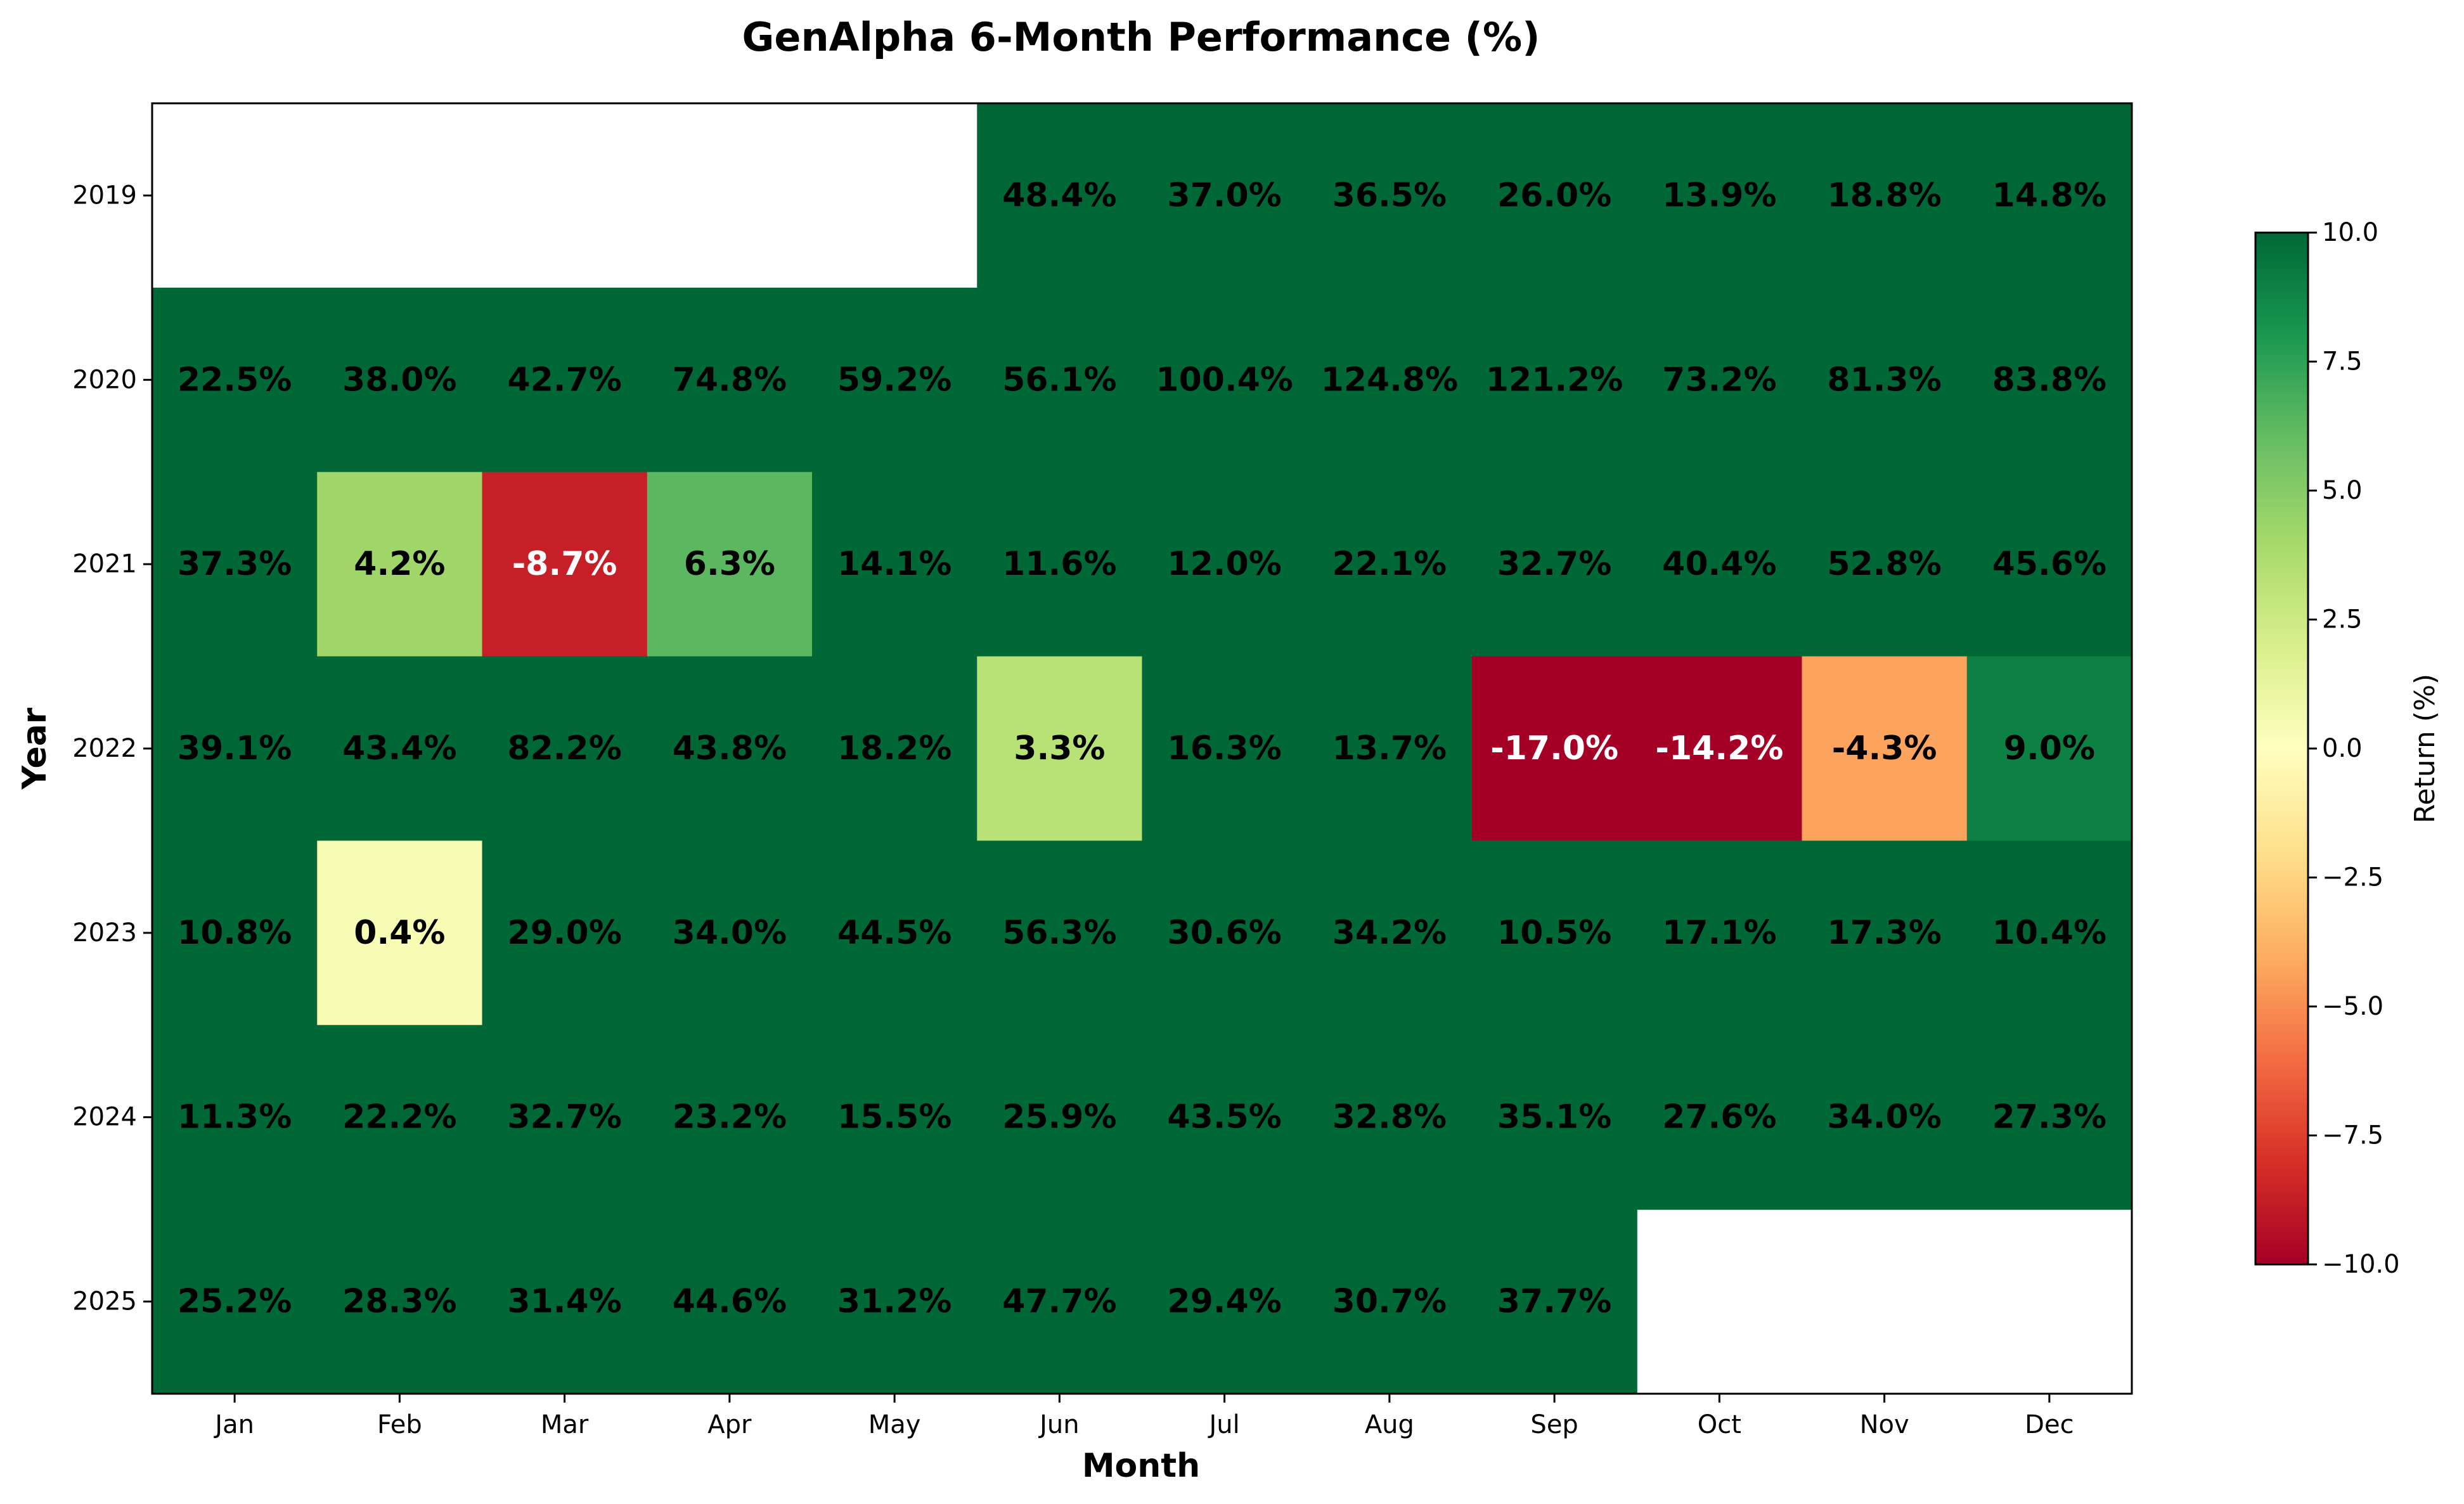 This screenshot has width=2464, height=1504. I want to click on heatmap-cell-2025-may, so click(894, 1301).